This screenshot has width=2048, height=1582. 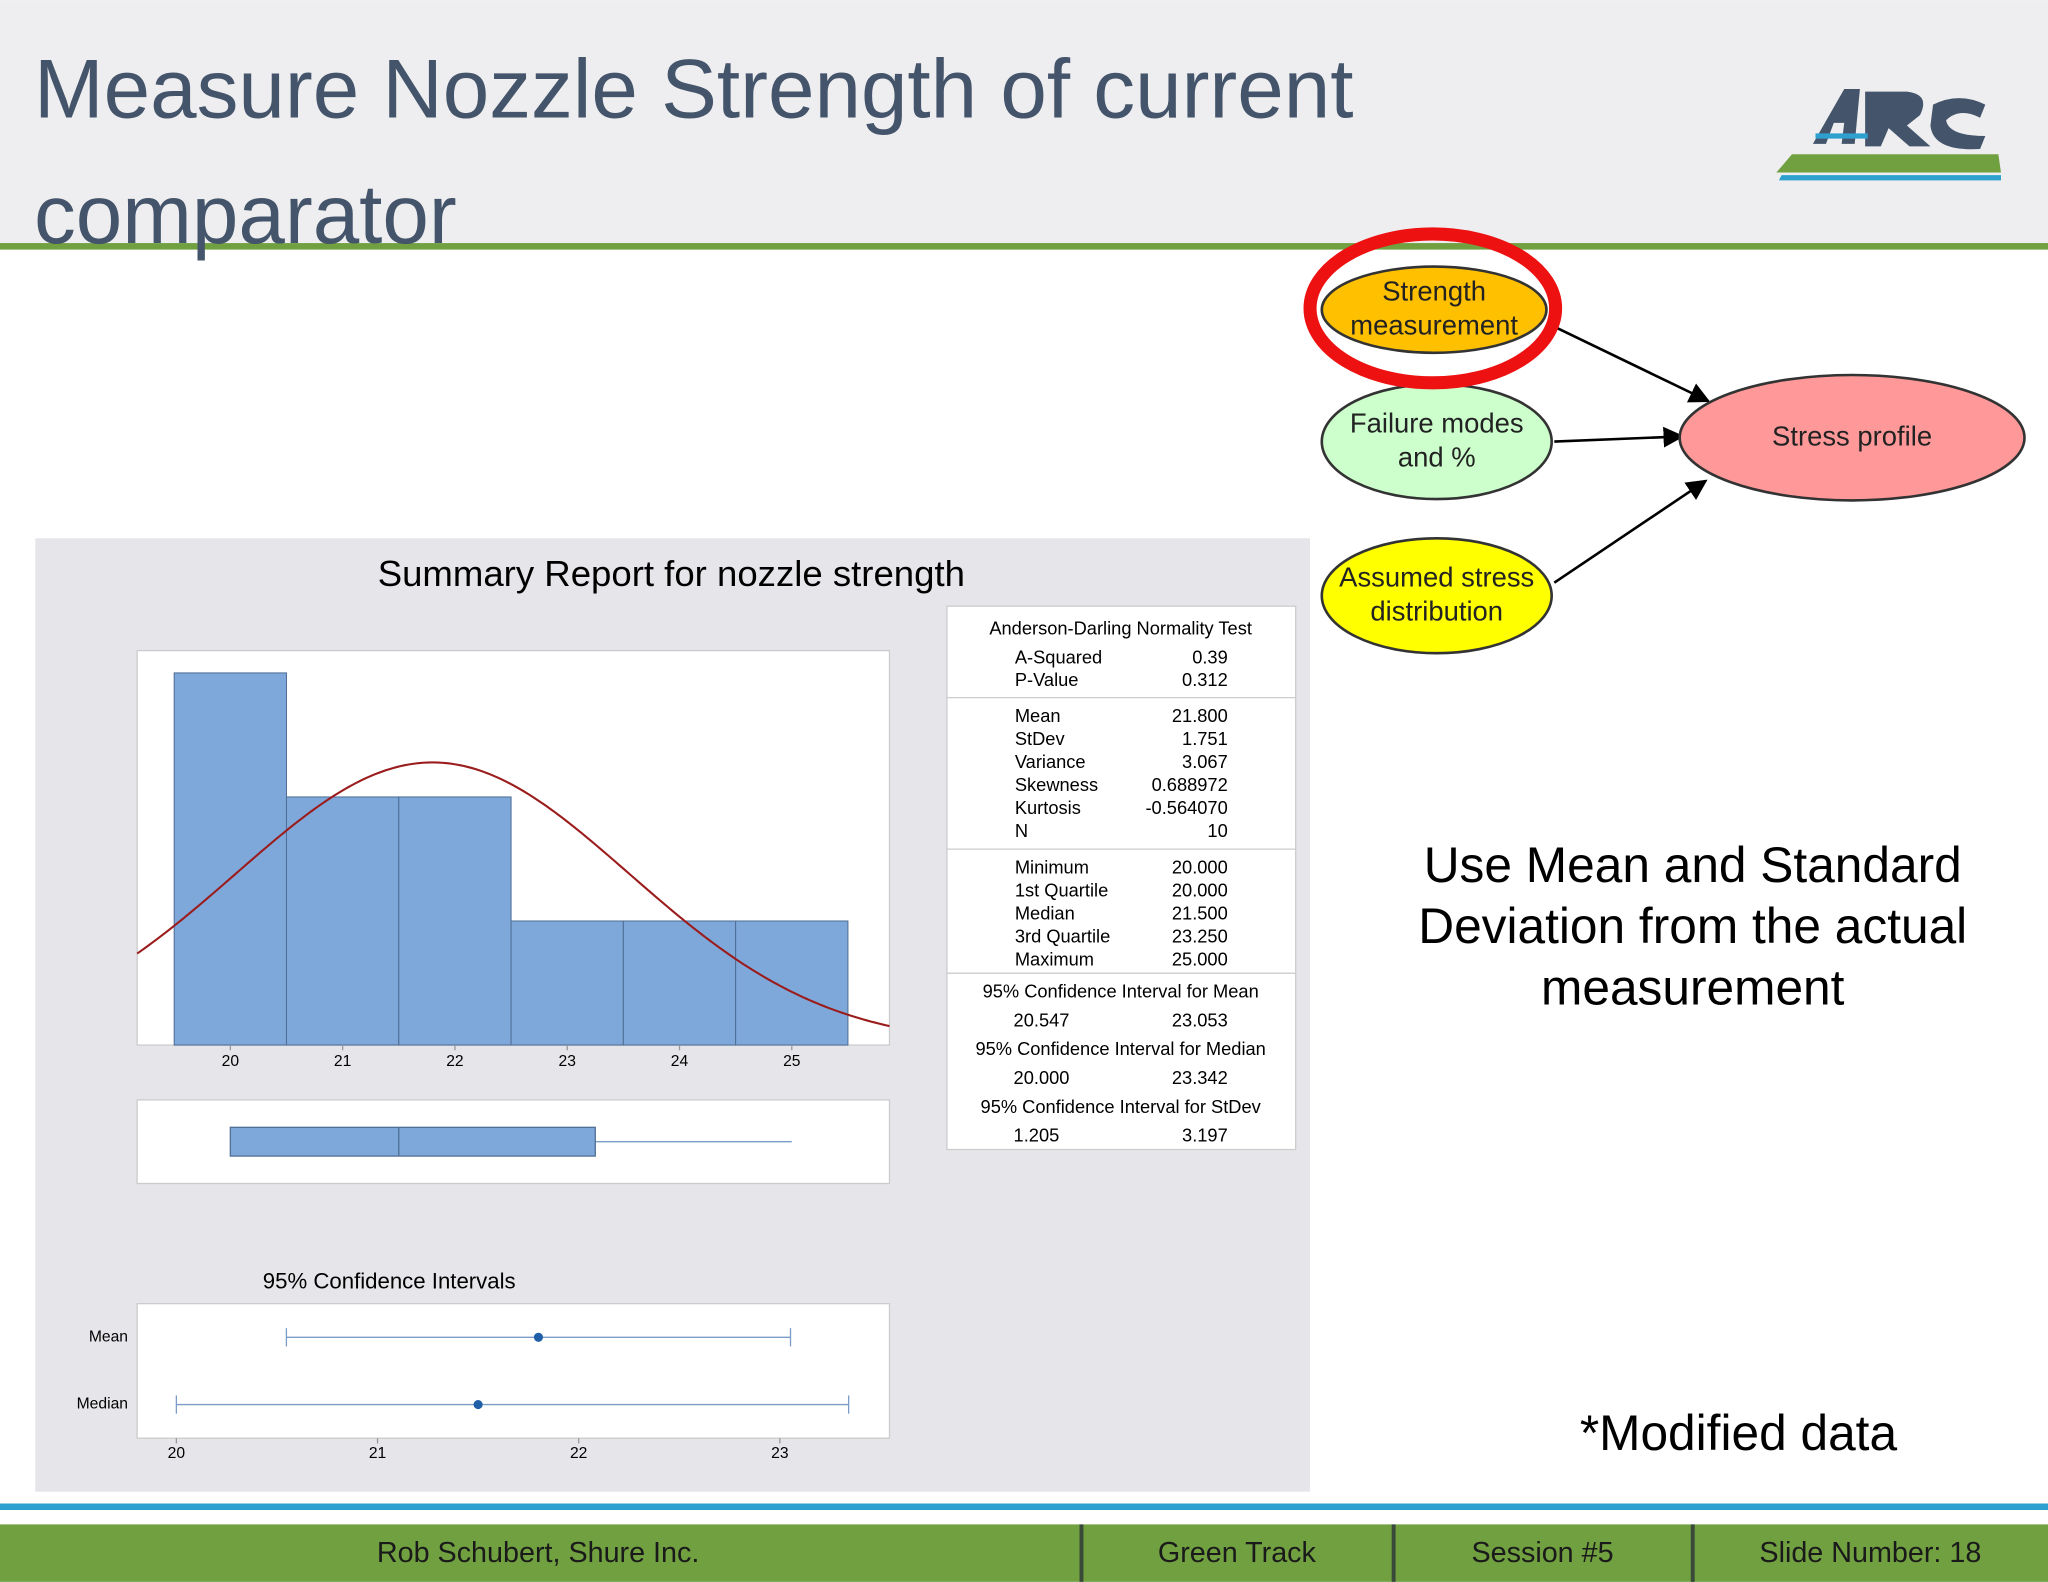 What do you see at coordinates (1205, 1135) in the screenshot?
I see `stats-value: 3.197` at bounding box center [1205, 1135].